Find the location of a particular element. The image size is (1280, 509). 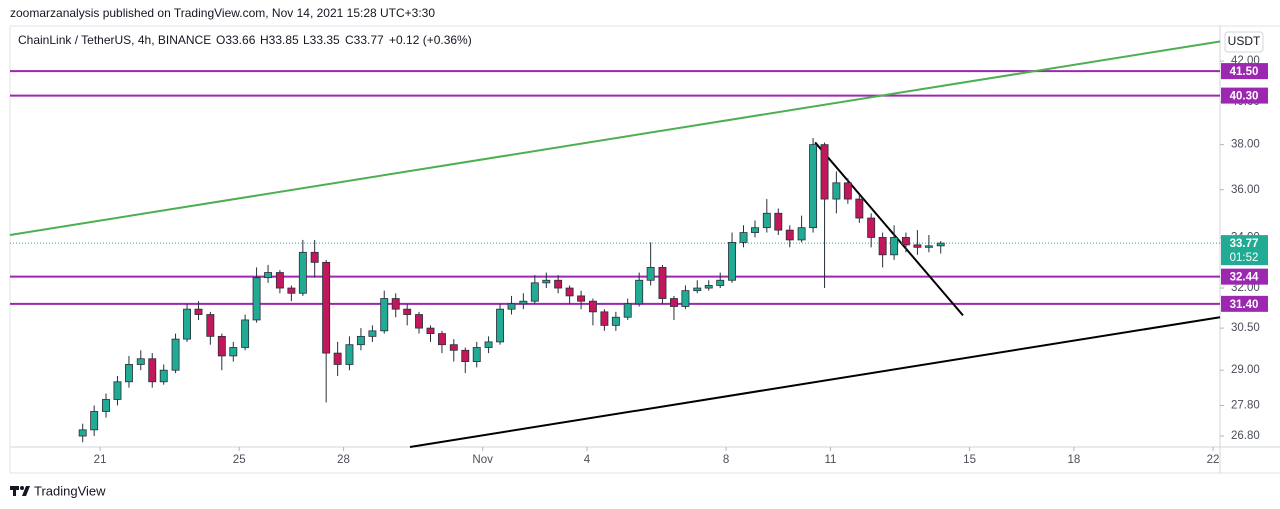

y-tick-label: 27.80 is located at coordinates (1245, 405).